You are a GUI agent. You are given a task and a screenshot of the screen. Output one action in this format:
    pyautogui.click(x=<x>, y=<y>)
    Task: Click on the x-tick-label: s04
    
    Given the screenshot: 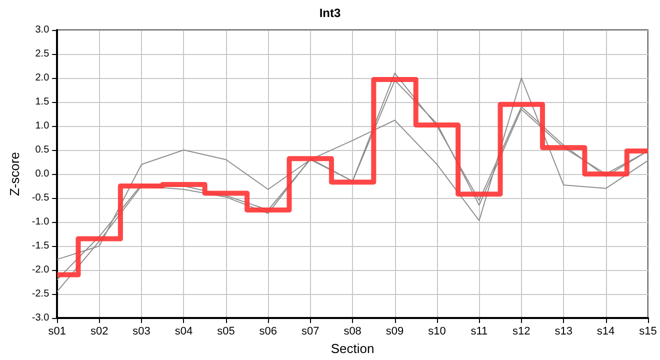 What is the action you would take?
    pyautogui.click(x=183, y=332)
    